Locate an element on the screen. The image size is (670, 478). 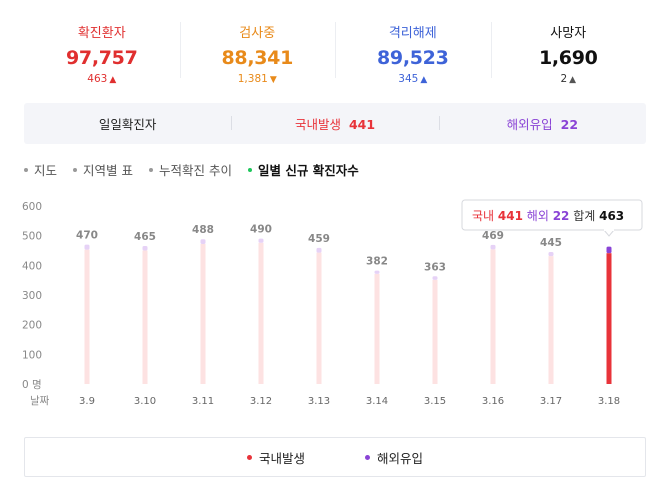
stat-deaths: 사망자 1,690 2 ▲ is located at coordinates (568, 54).